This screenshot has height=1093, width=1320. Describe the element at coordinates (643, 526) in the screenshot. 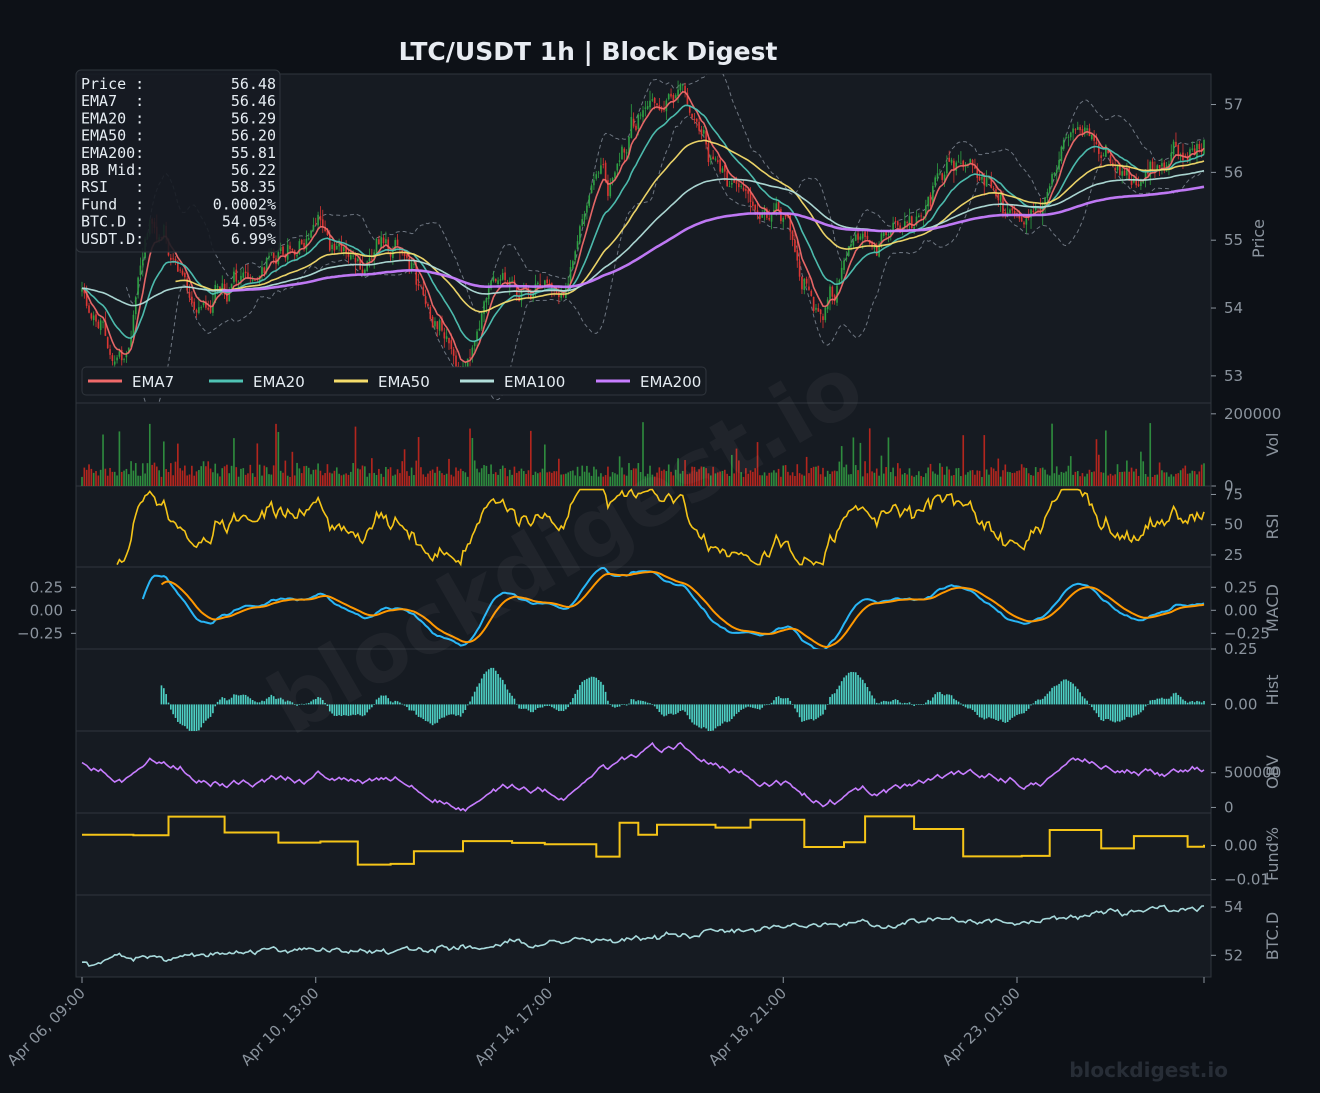

I see `panel-frame` at that location.